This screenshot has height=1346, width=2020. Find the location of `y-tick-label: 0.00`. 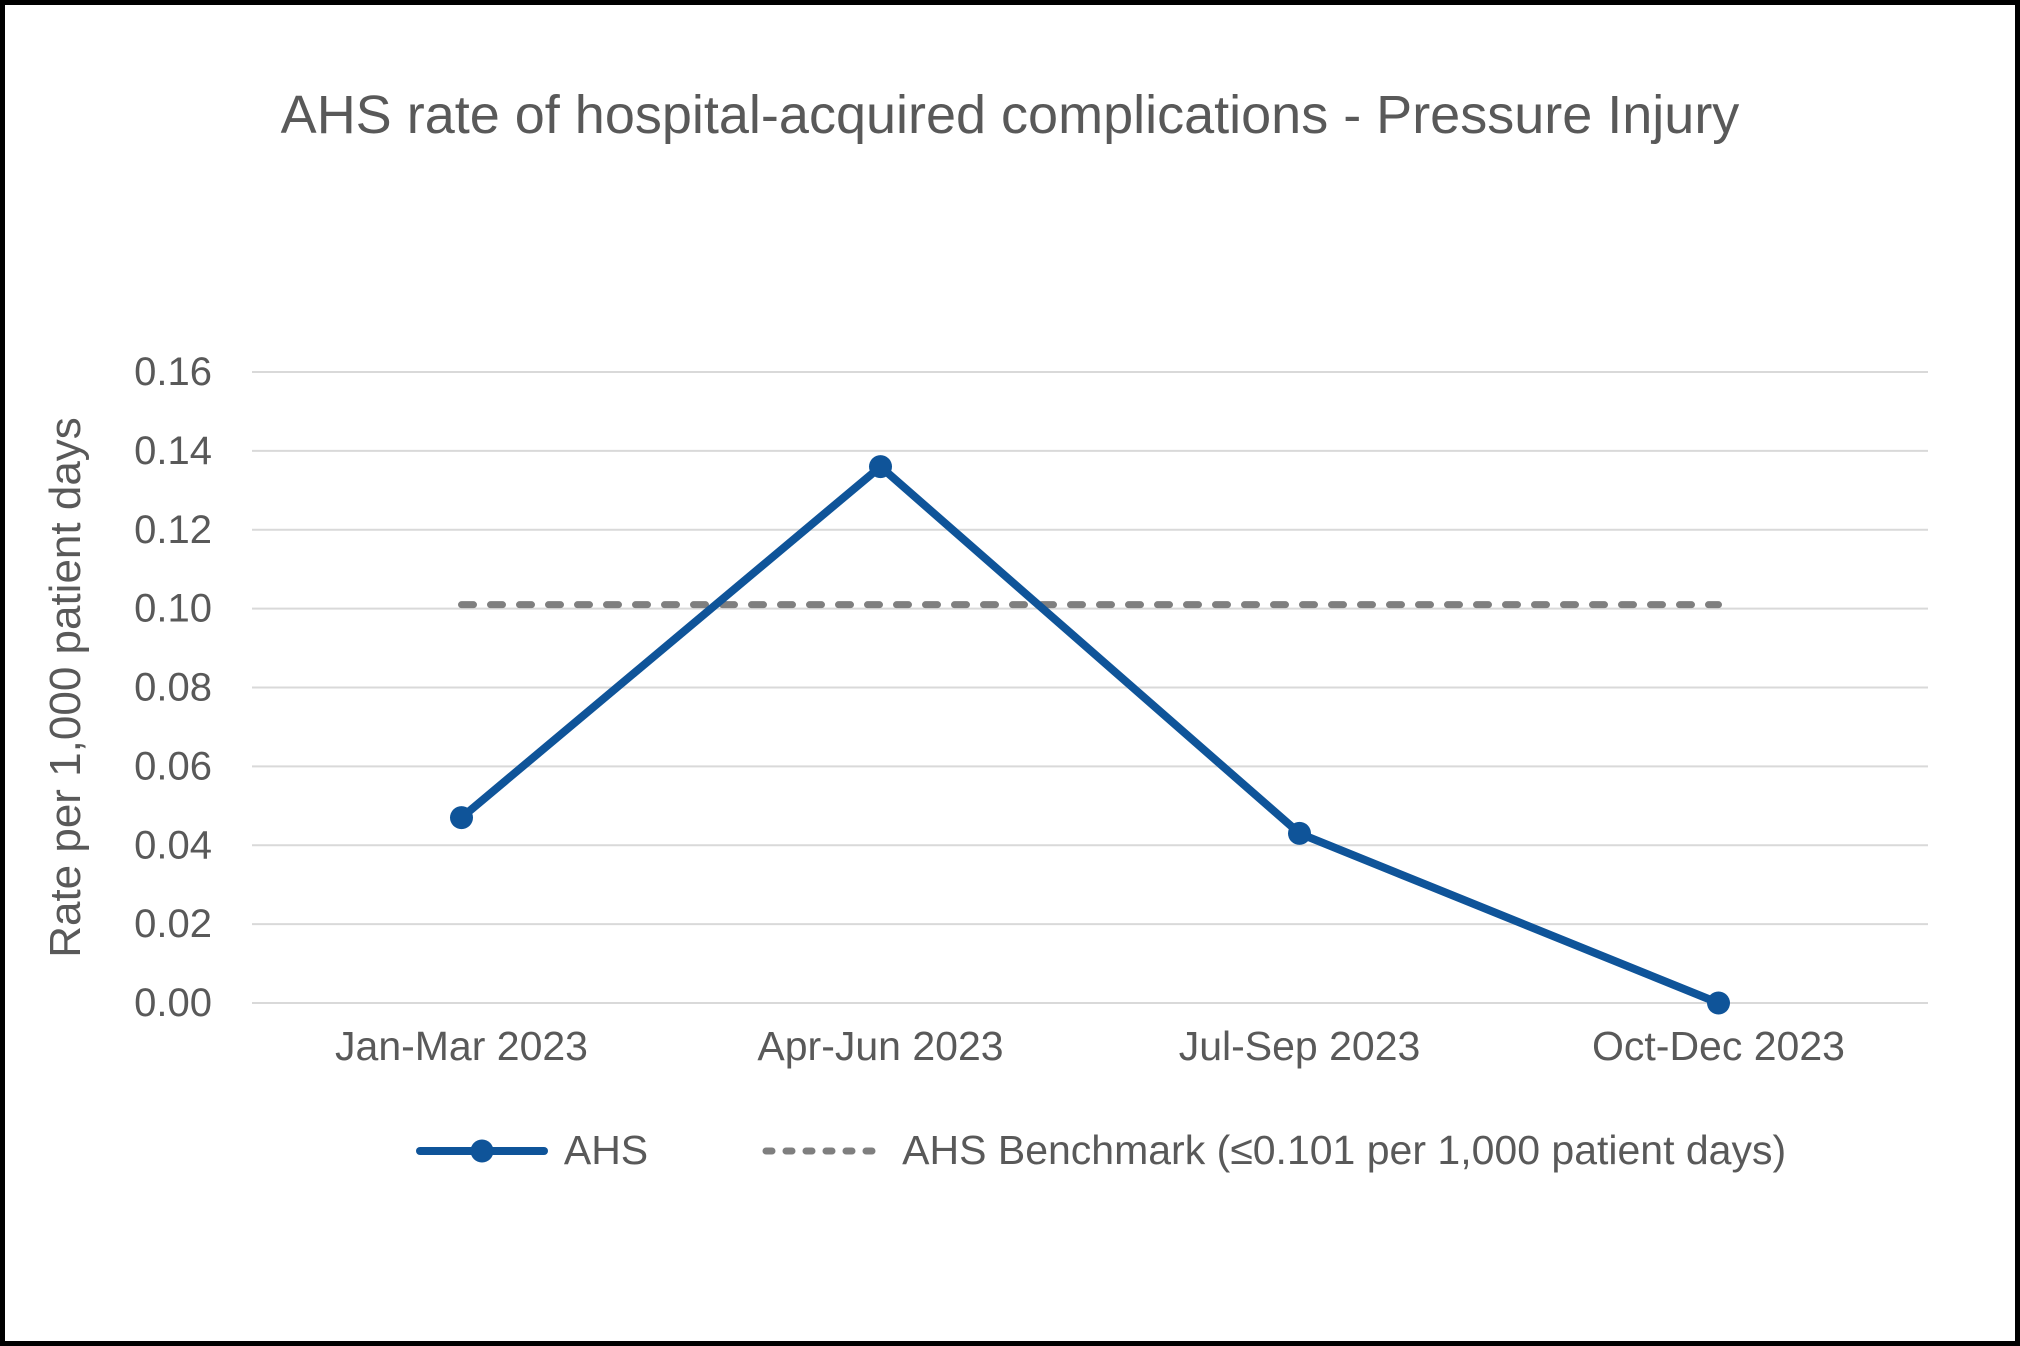

y-tick-label: 0.00 is located at coordinates (173, 1003).